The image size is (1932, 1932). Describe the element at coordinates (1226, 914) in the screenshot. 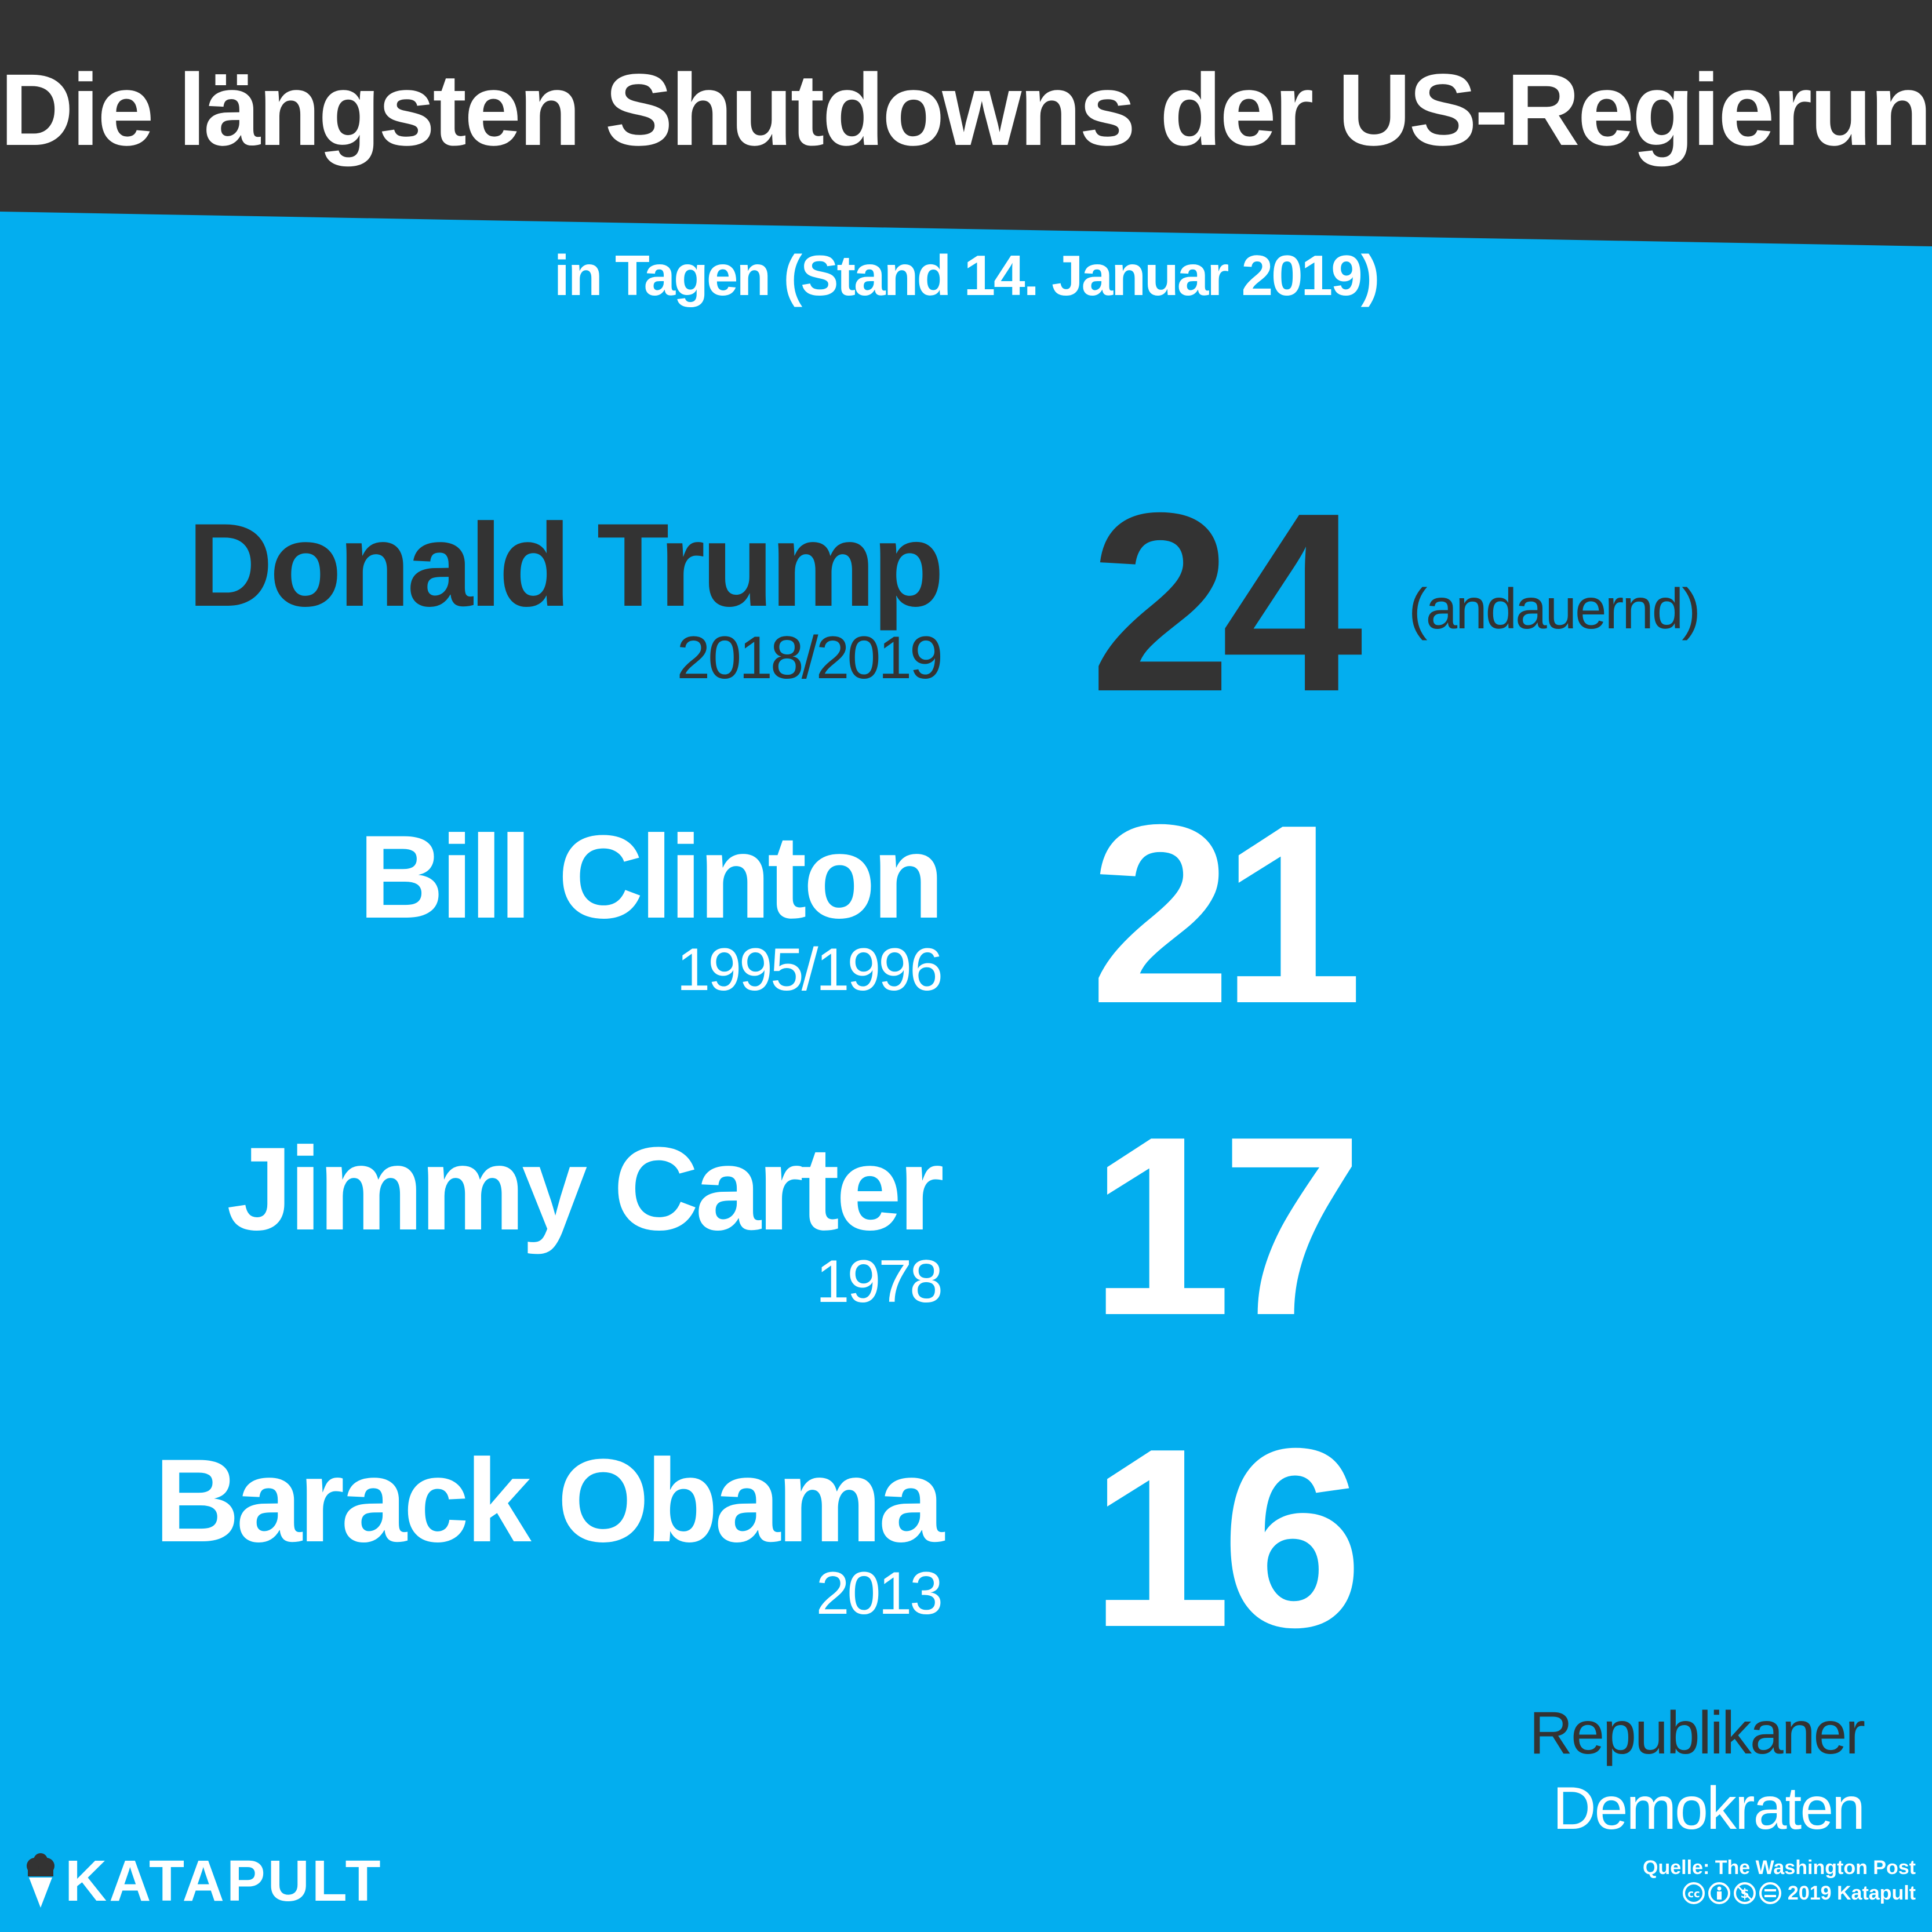

I see `shutdown-days-value: 21` at that location.